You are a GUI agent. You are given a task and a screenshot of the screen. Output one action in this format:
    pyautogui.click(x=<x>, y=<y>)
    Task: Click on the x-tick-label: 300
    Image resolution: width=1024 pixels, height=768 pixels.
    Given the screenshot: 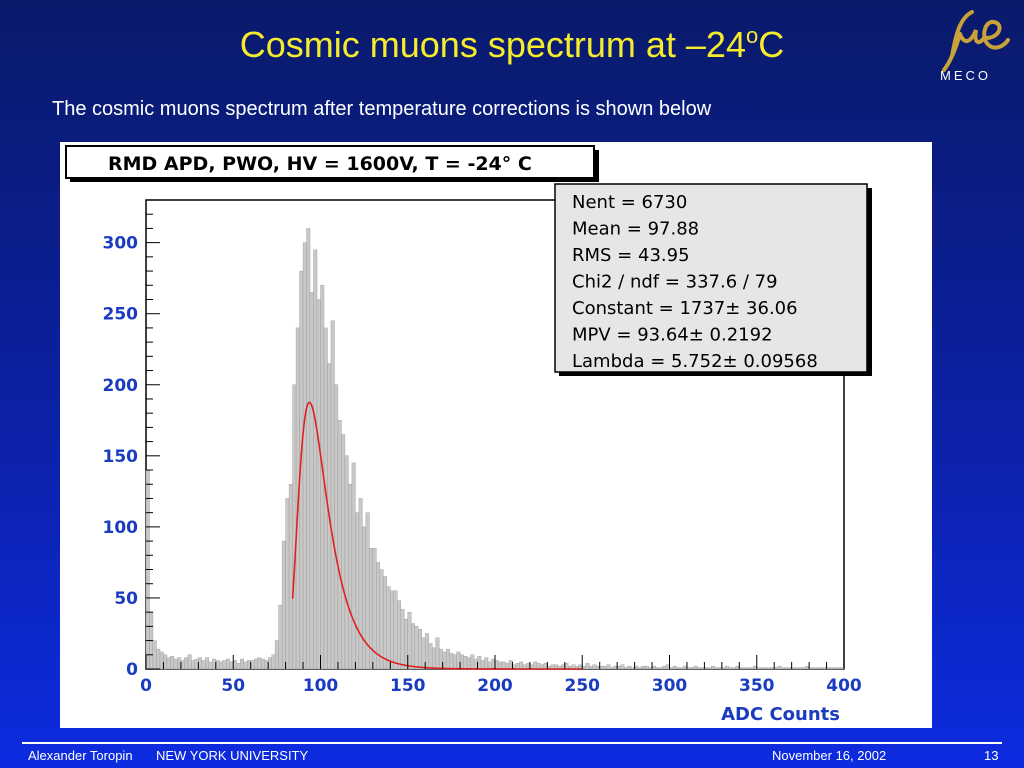 What is the action you would take?
    pyautogui.click(x=670, y=686)
    